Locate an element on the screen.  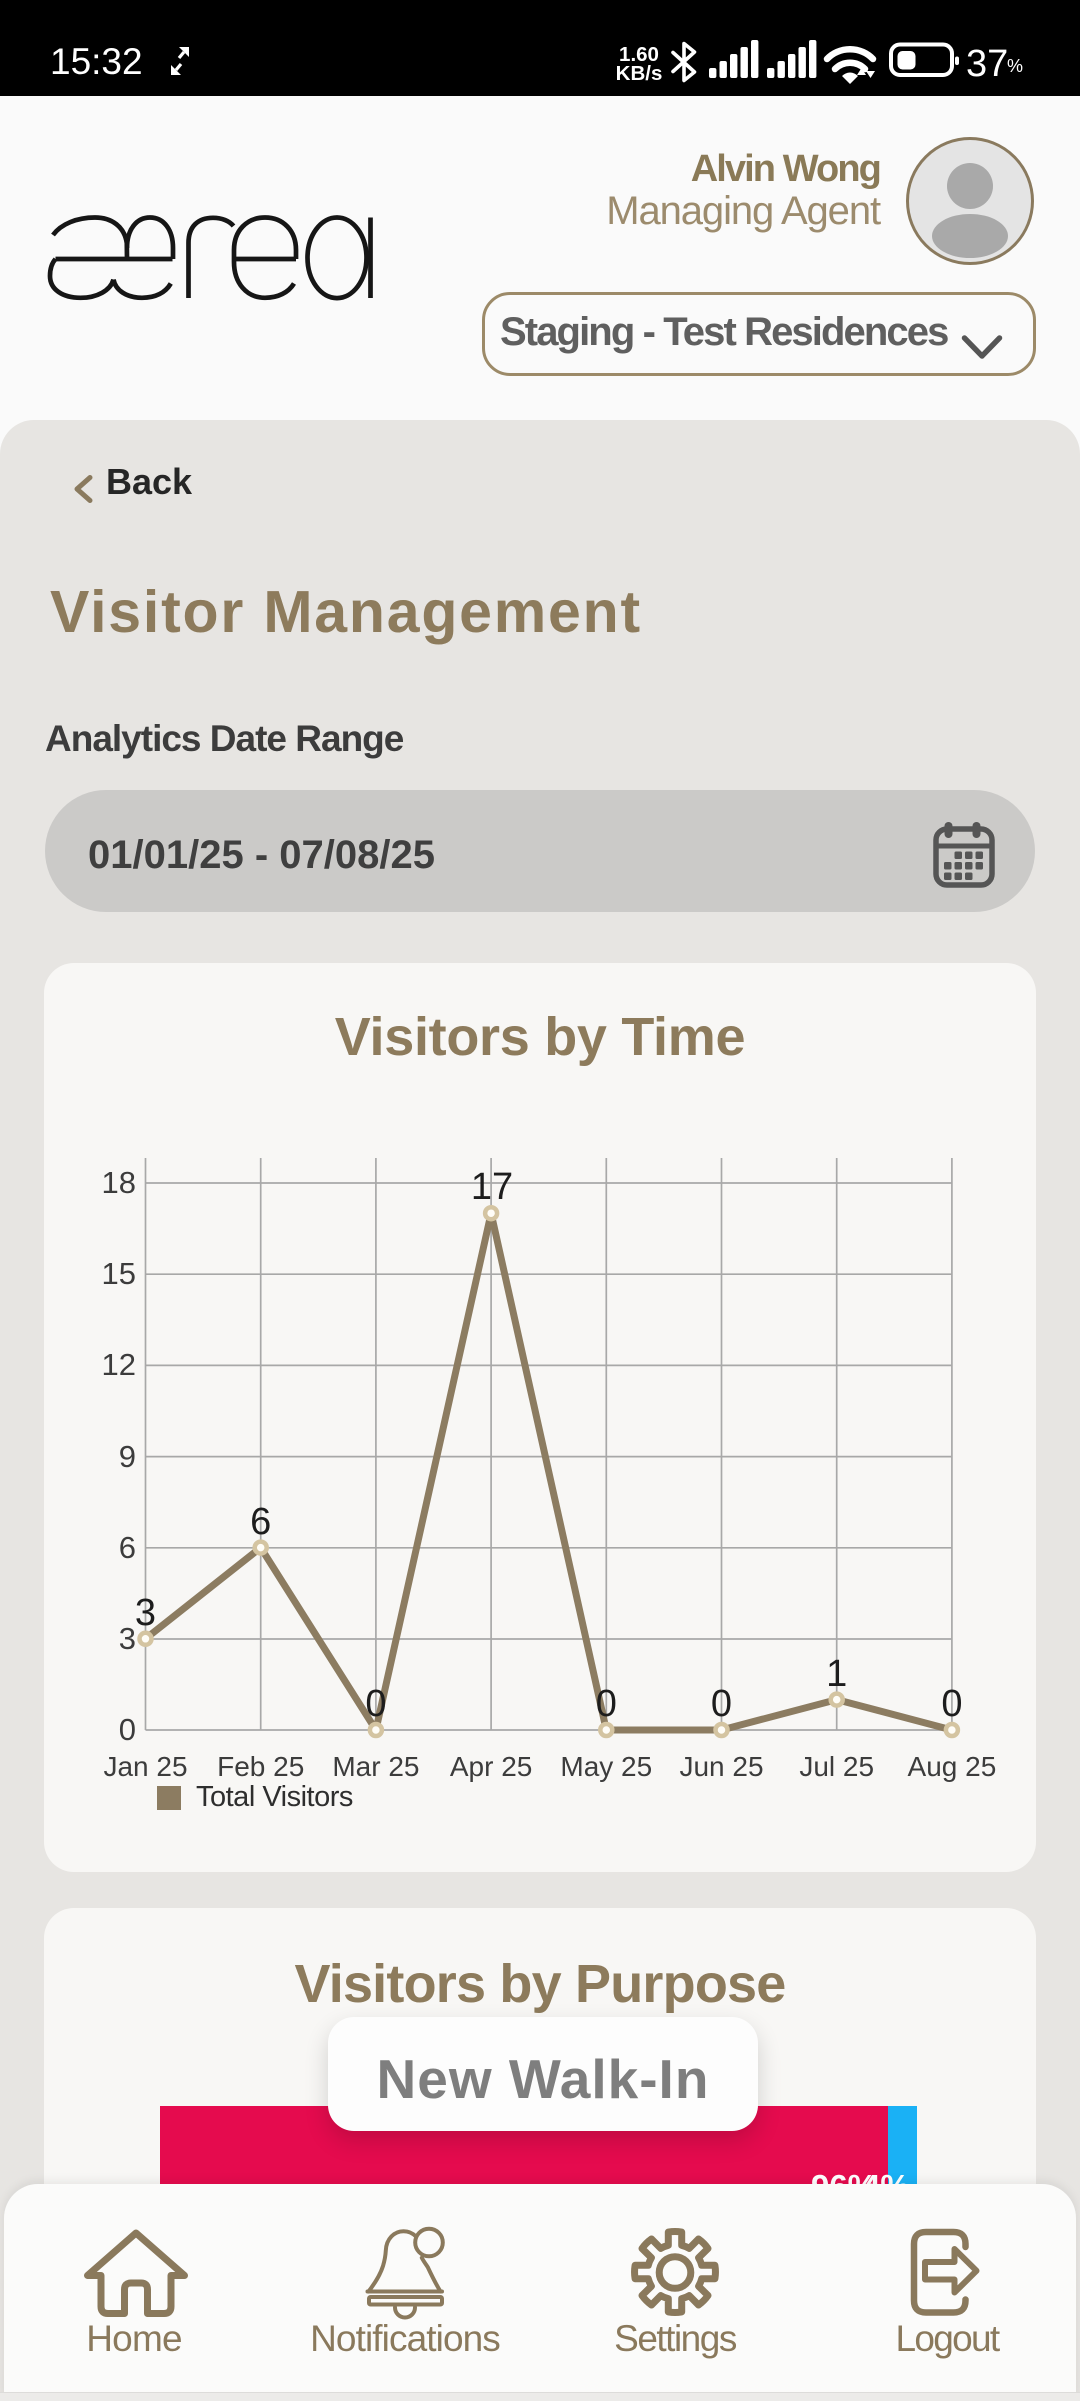
svg-text: Apr 25 is located at coordinates (491, 1766).